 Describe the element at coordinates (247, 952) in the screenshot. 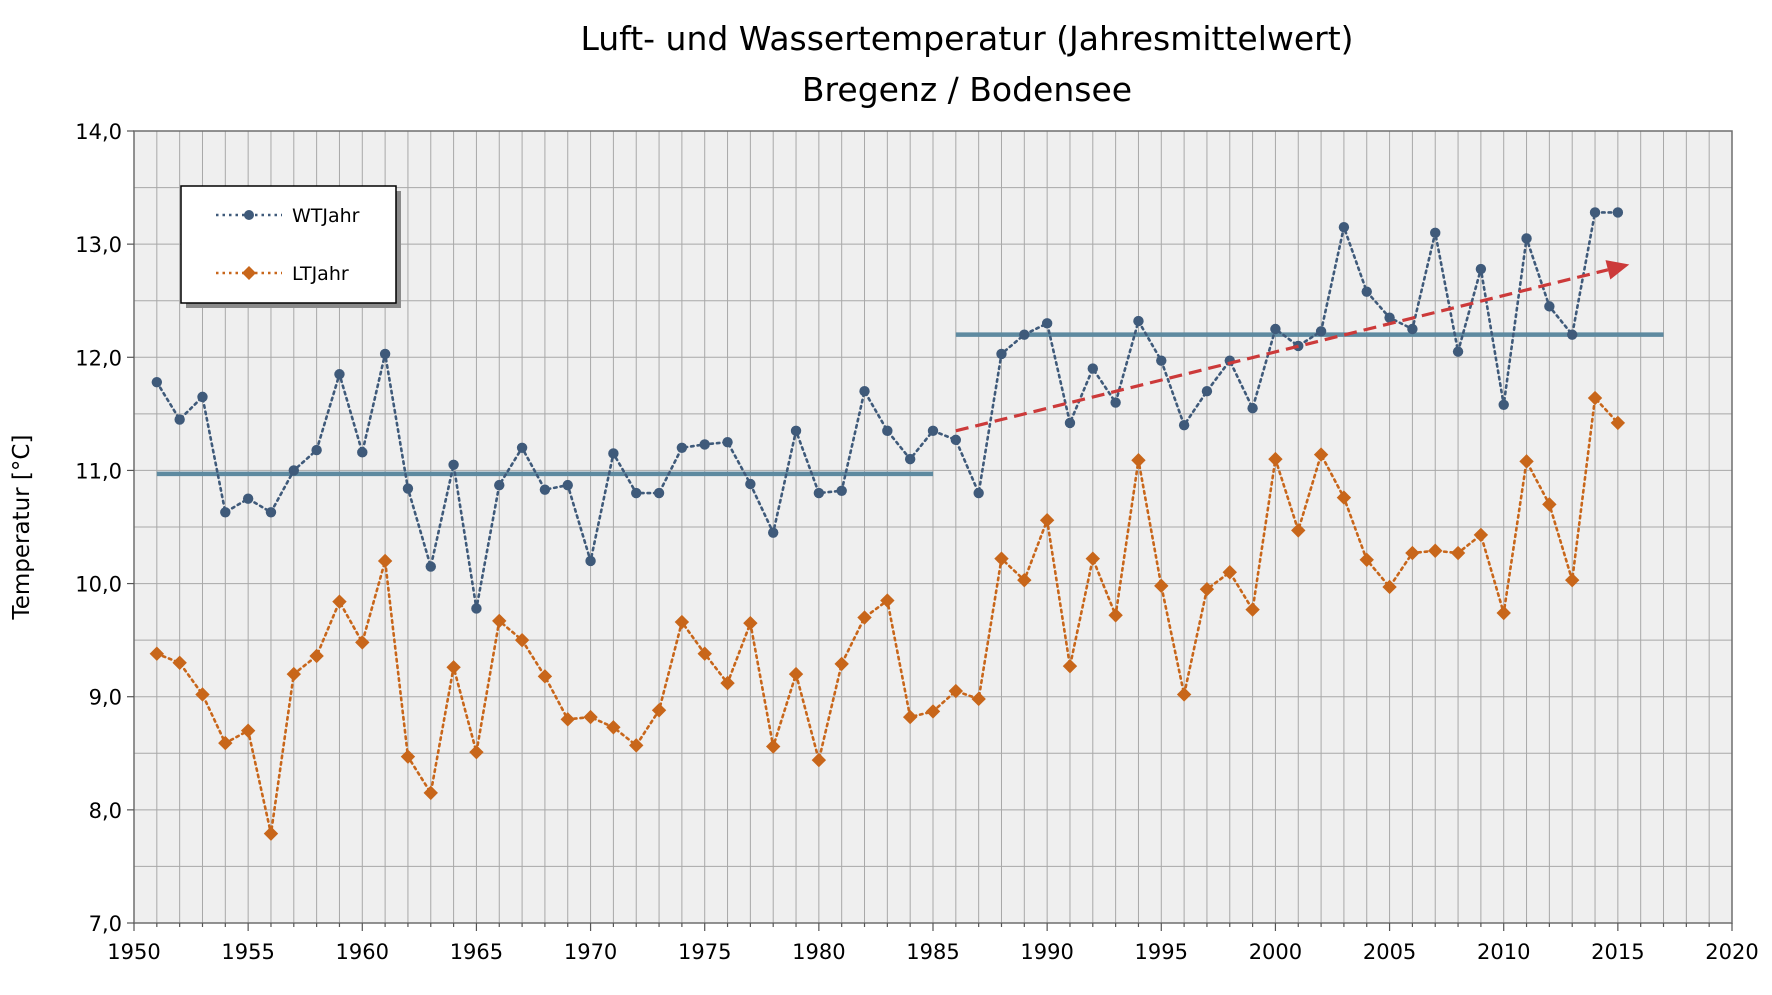

I see `x-tick-label: 1955` at that location.